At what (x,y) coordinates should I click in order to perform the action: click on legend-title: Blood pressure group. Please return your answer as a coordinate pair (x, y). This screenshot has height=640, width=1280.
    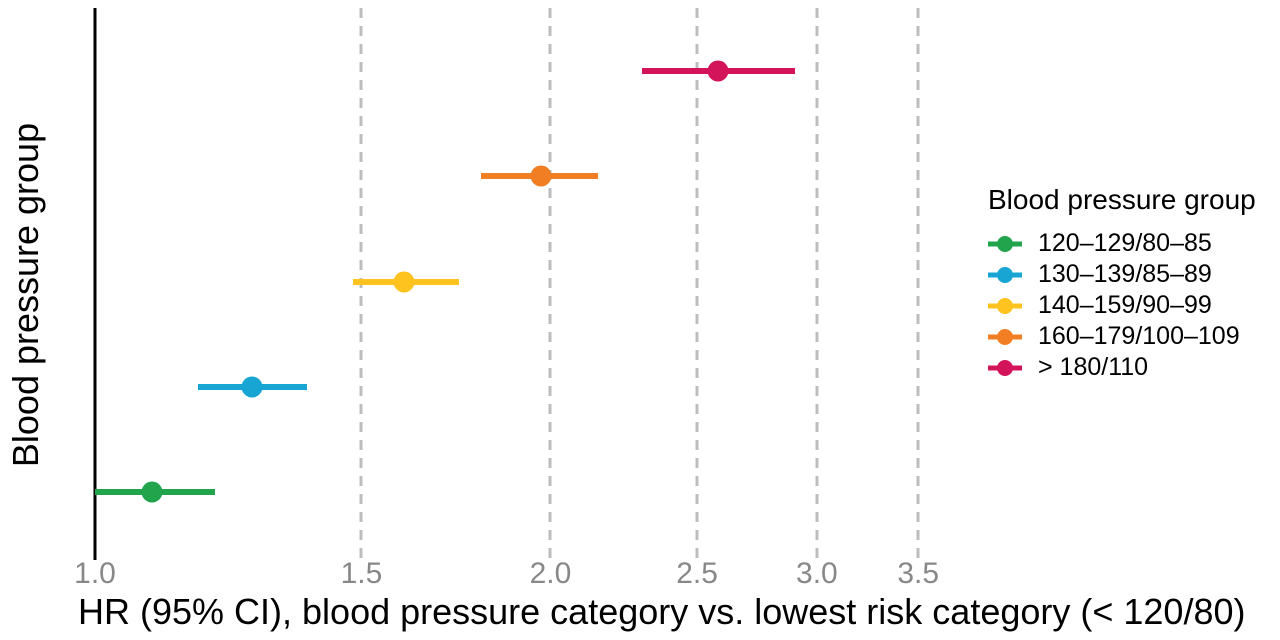
    Looking at the image, I should click on (1122, 199).